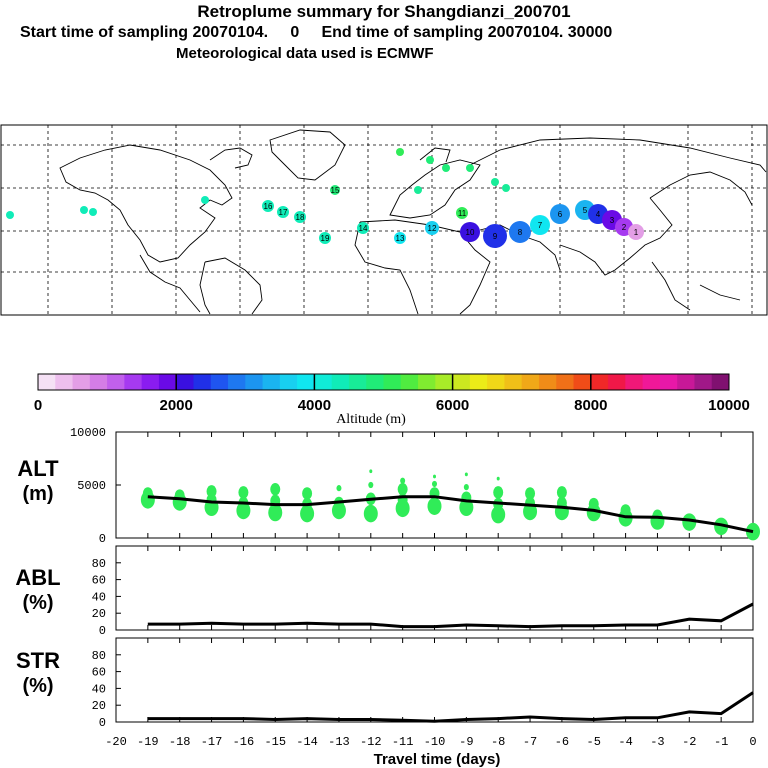 This screenshot has width=768, height=768. I want to click on x-tick-label: -11, so click(403, 742).